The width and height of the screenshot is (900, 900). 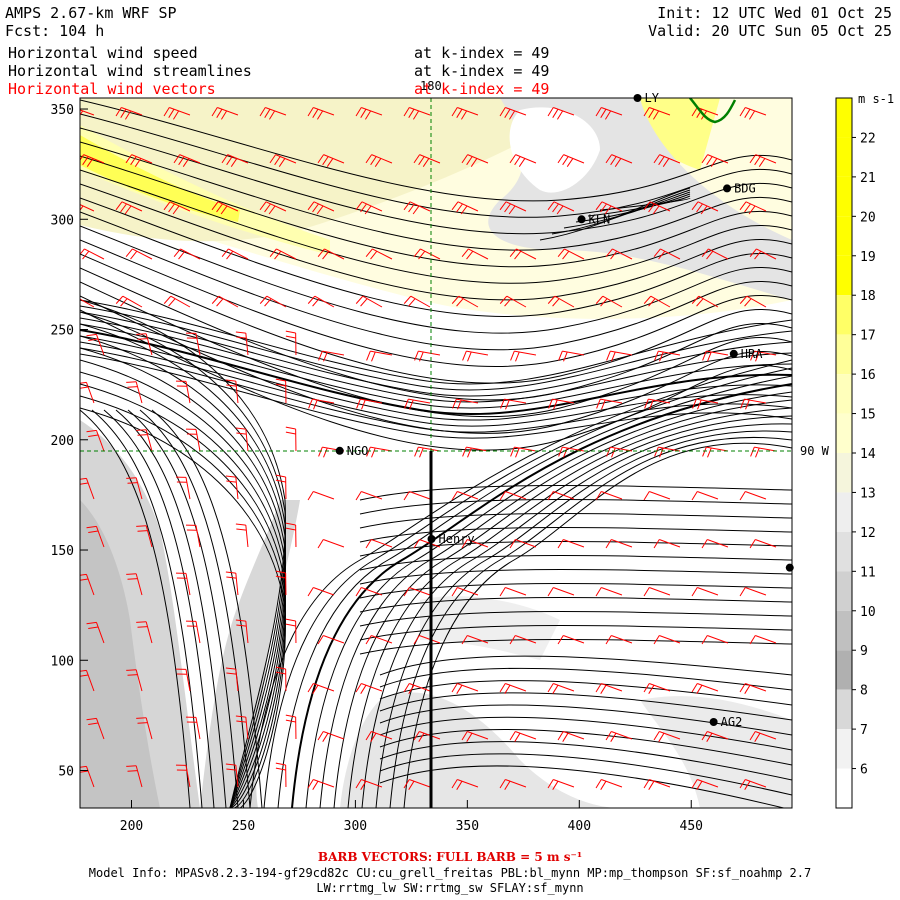 I want to click on station-label: LY, so click(x=652, y=98).